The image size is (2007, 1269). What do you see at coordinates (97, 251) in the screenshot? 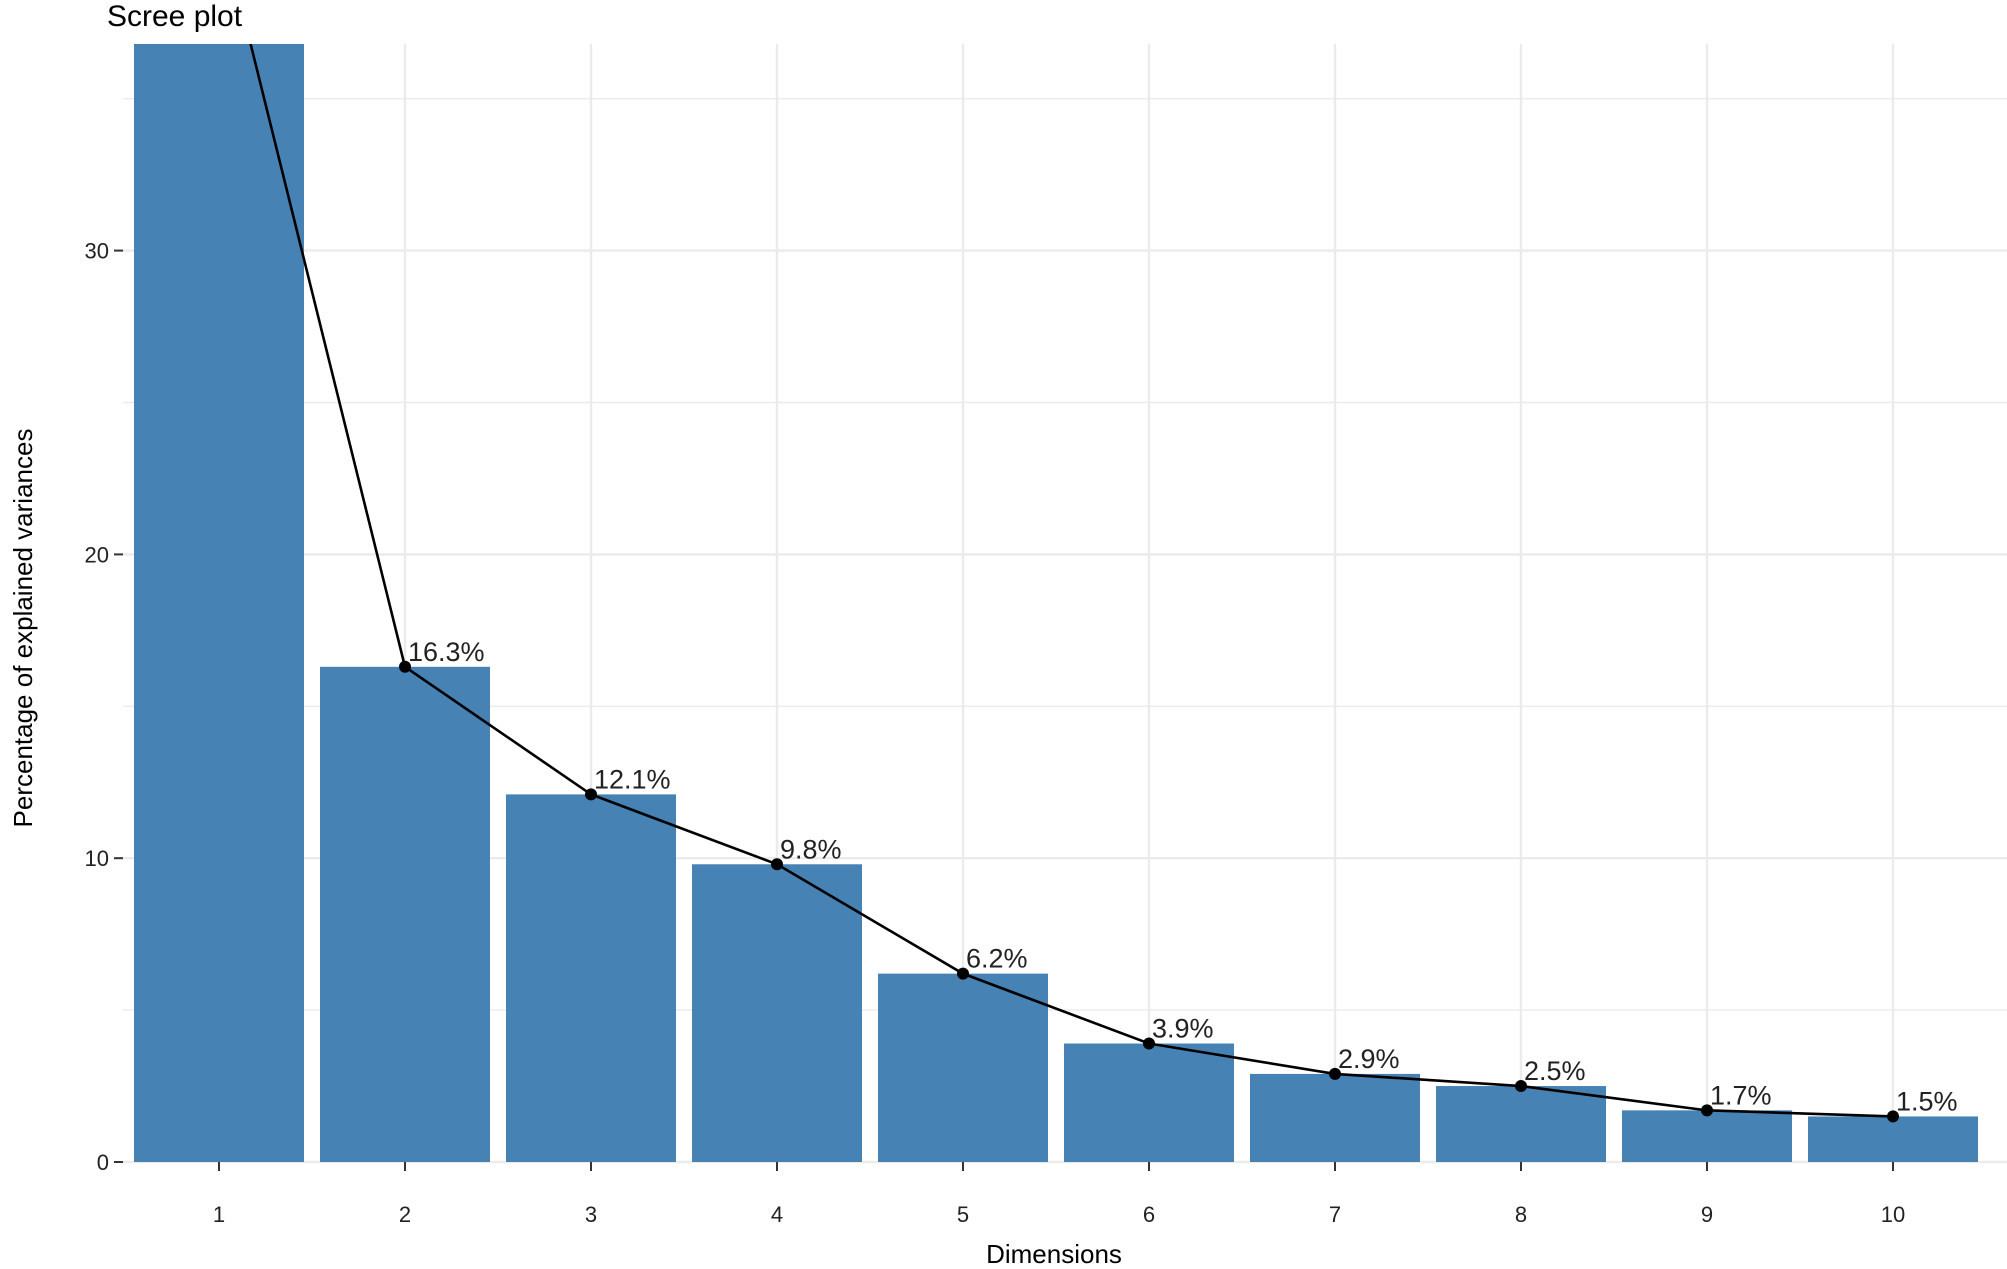
I see `y-tick-label: 30` at bounding box center [97, 251].